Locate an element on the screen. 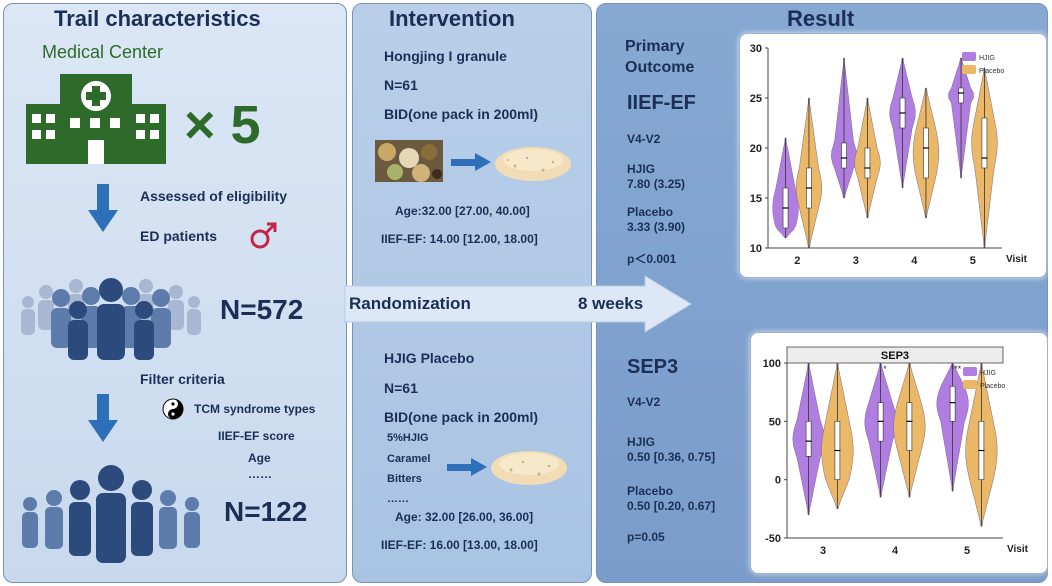 The image size is (1052, 586). y-tick-label: 50 is located at coordinates (775, 422).